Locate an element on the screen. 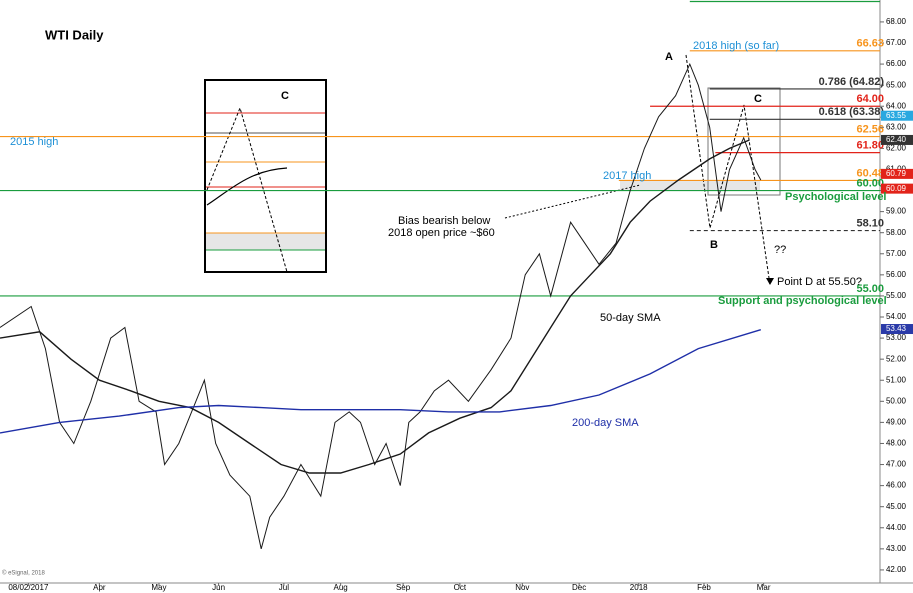  x-tick-label: Nov is located at coordinates (522, 587).